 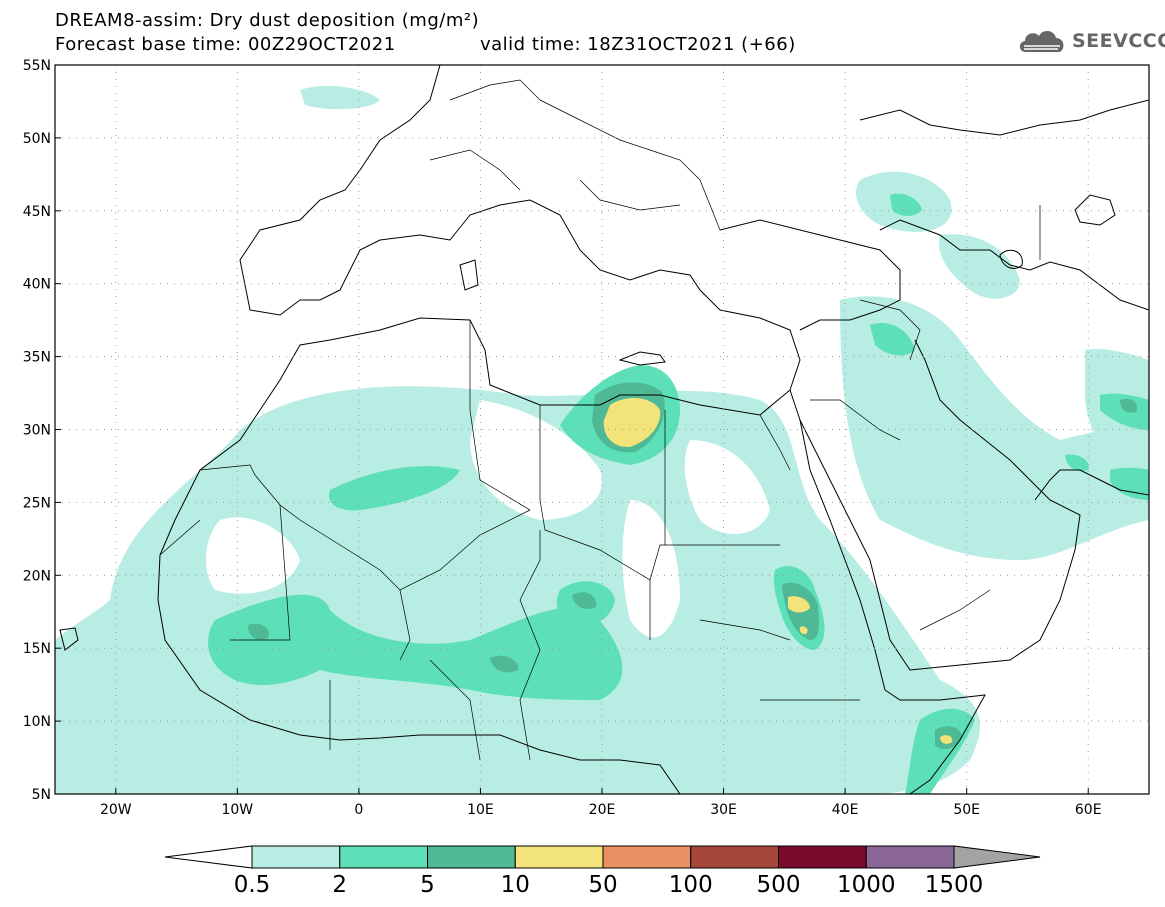 What do you see at coordinates (339, 885) in the screenshot?
I see `colorbar-label: 2` at bounding box center [339, 885].